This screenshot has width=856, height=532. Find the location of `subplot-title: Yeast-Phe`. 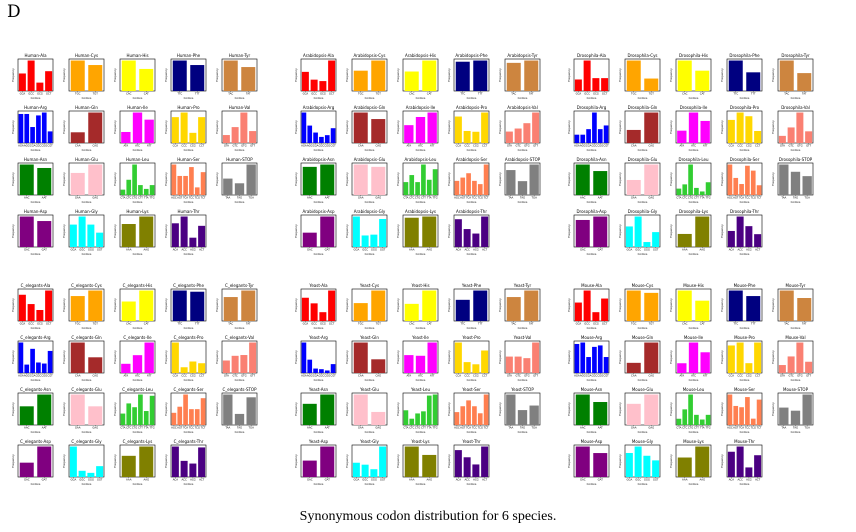

subplot-title: Yeast-Phe is located at coordinates (471, 285).